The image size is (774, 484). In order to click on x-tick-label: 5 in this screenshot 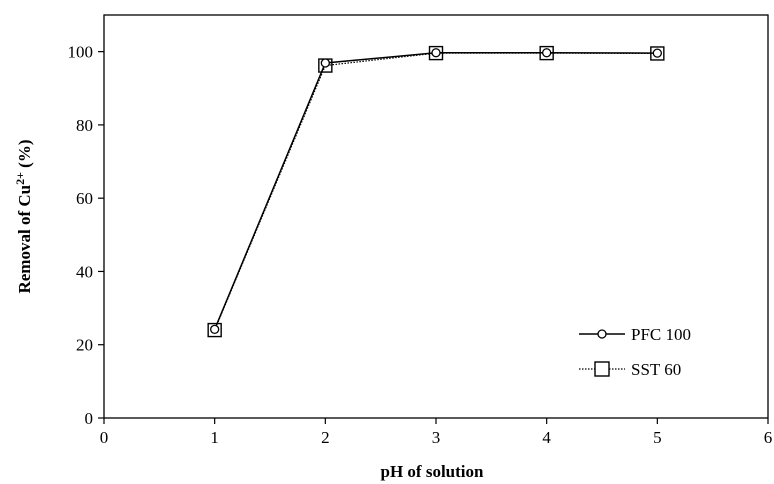, I will do `click(657, 437)`.